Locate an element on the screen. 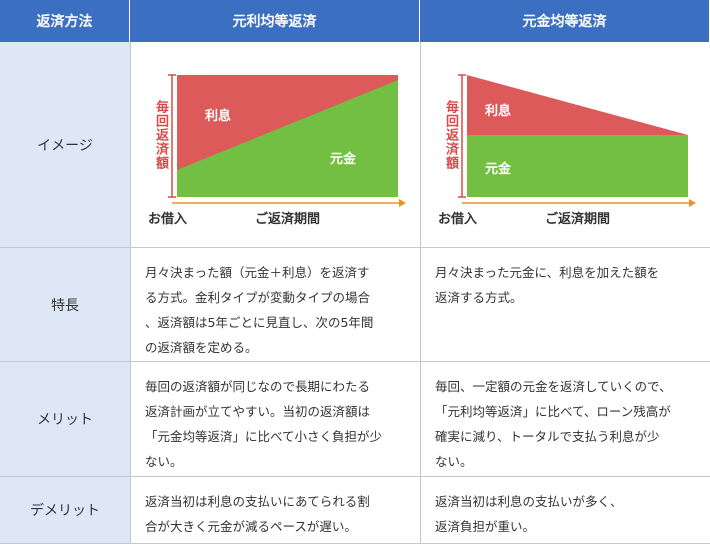  text-line: 返済当初は利息の支払いが多く、 is located at coordinates (529, 501).